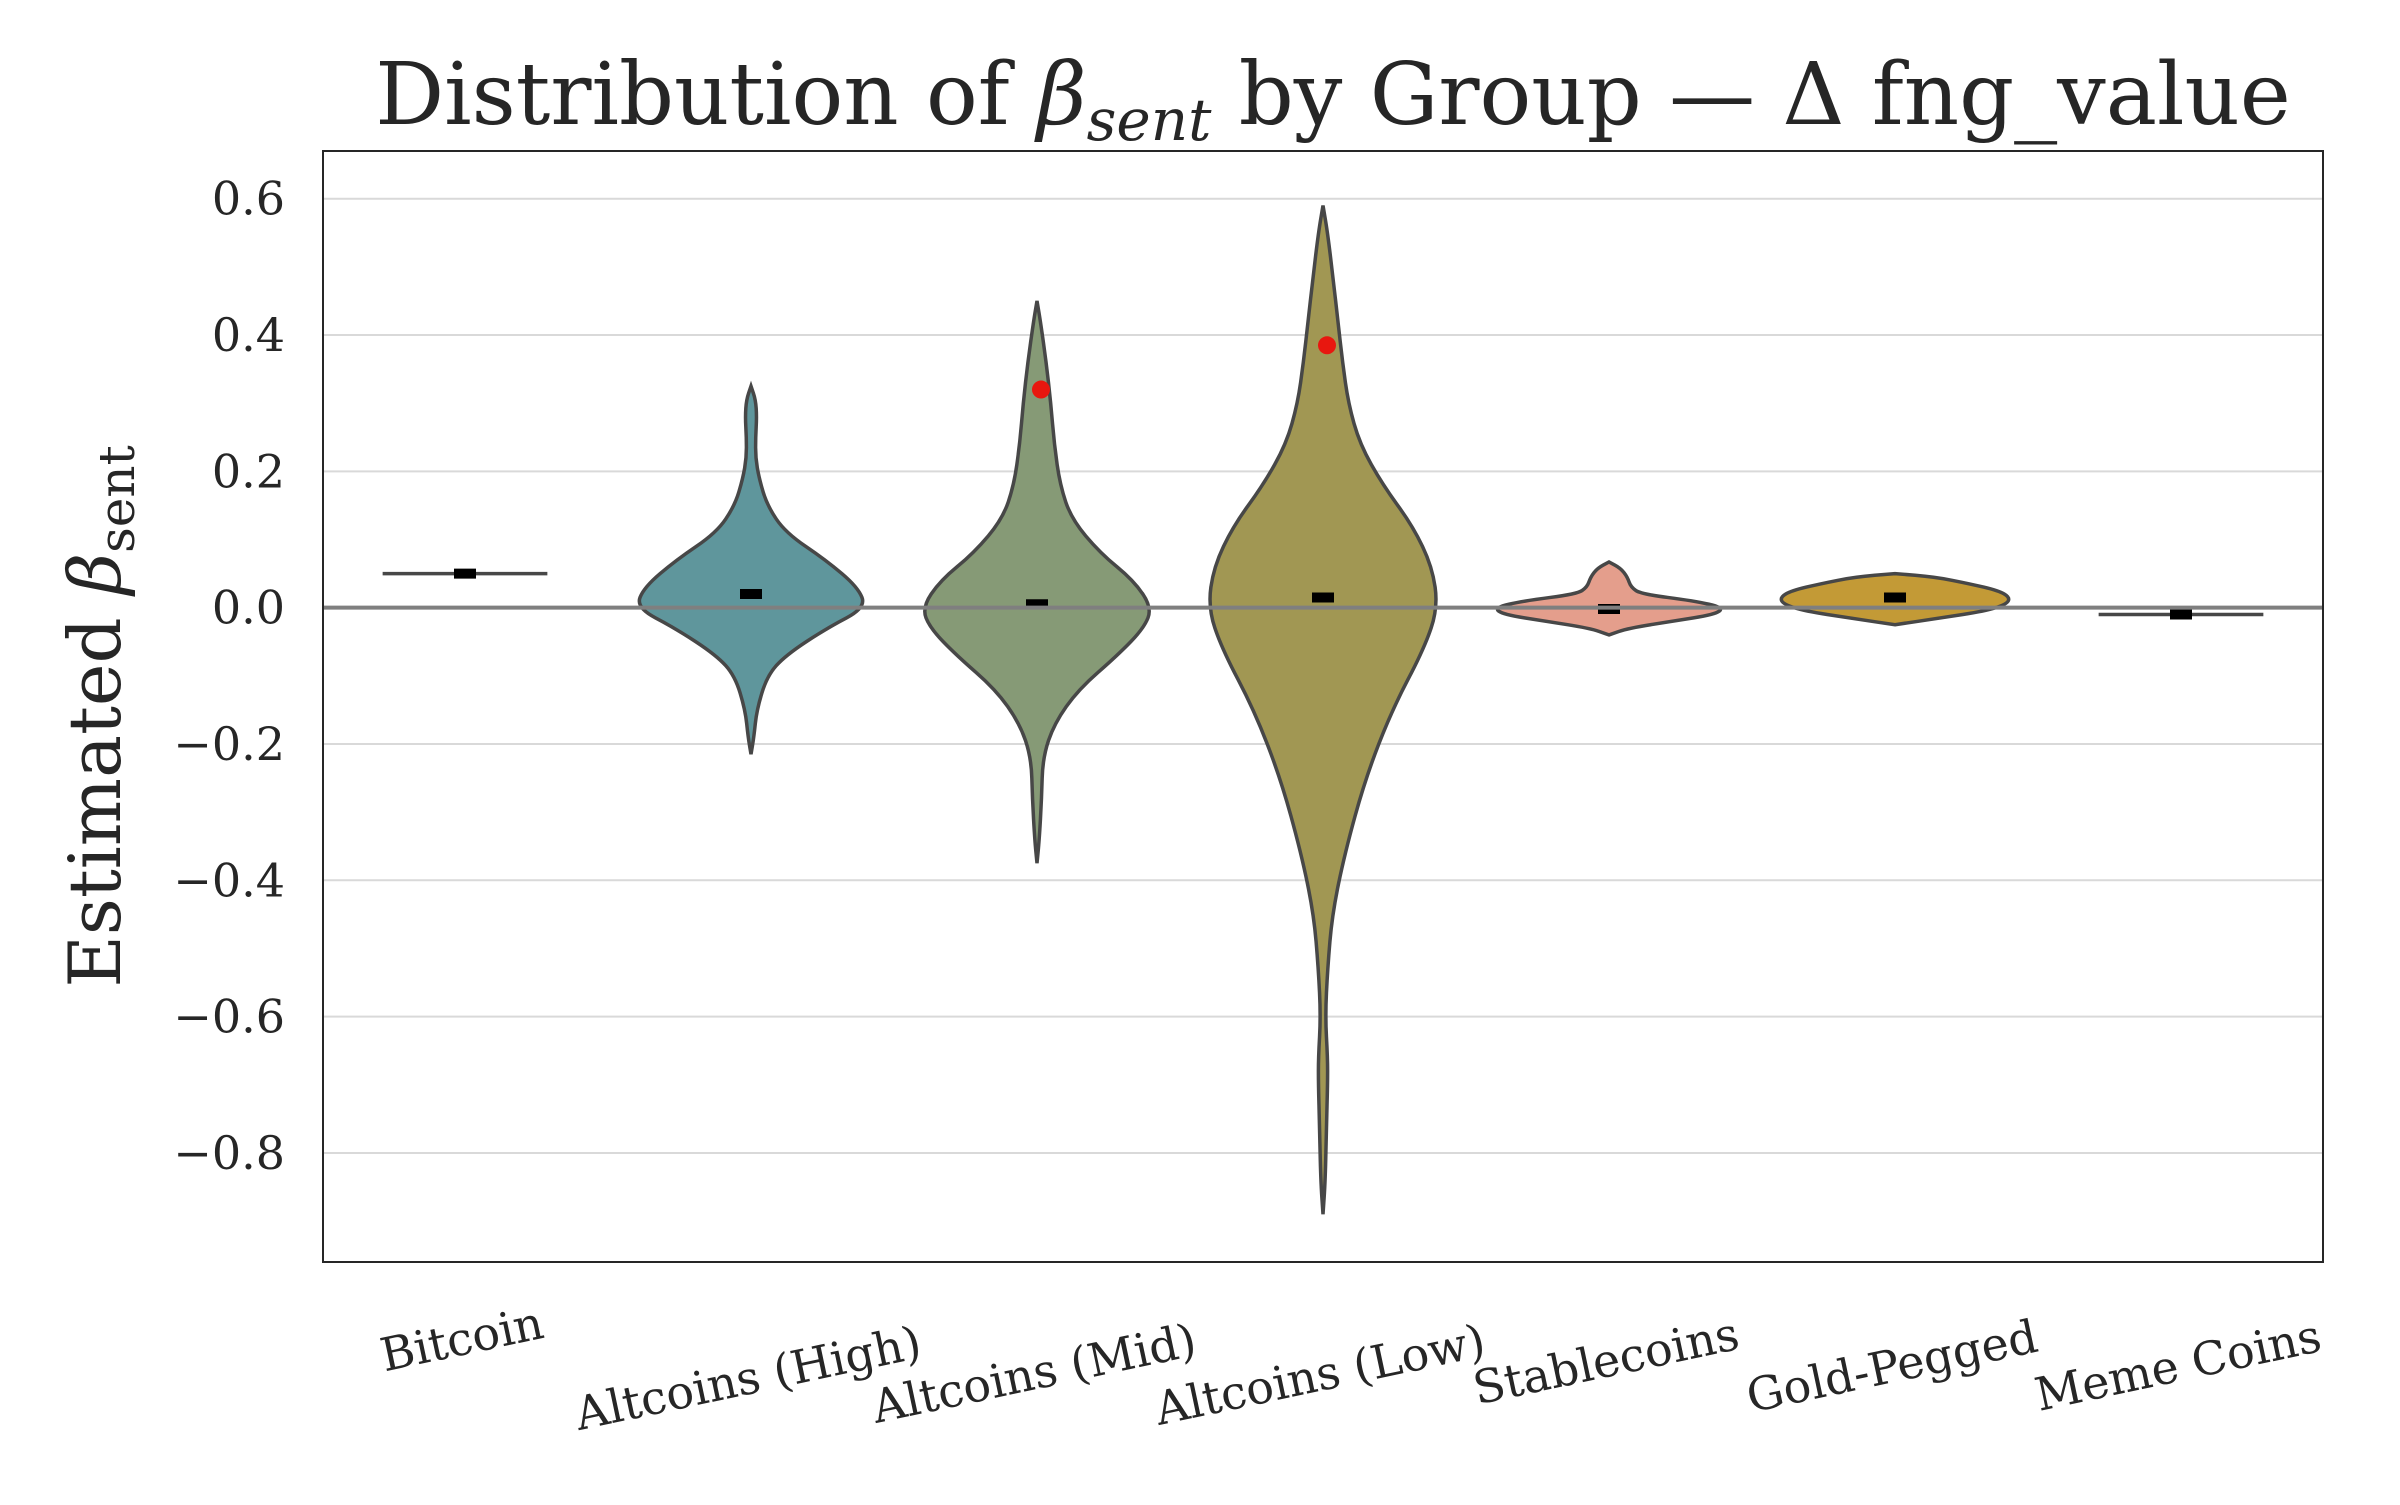 The image size is (2400, 1505). Describe the element at coordinates (248, 335) in the screenshot. I see `y-tick-label: 0.4` at that location.